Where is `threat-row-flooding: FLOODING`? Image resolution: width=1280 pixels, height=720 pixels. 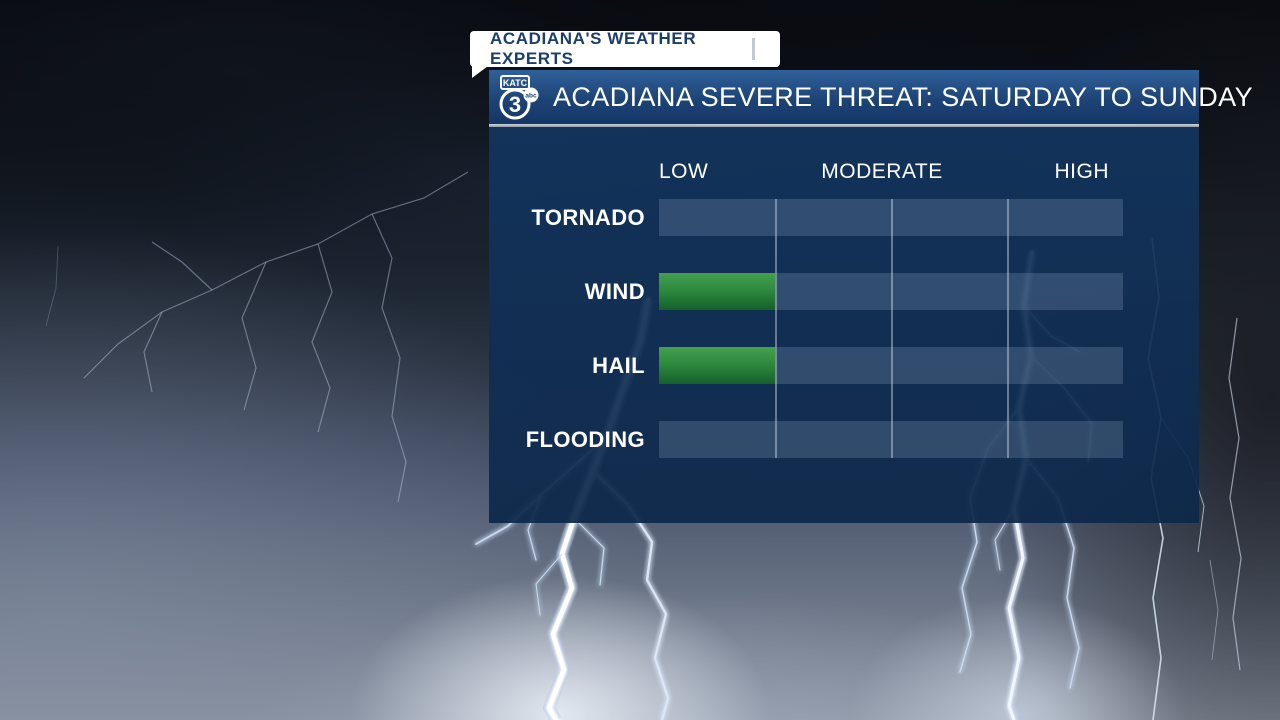
threat-row-flooding: FLOODING is located at coordinates (844, 439).